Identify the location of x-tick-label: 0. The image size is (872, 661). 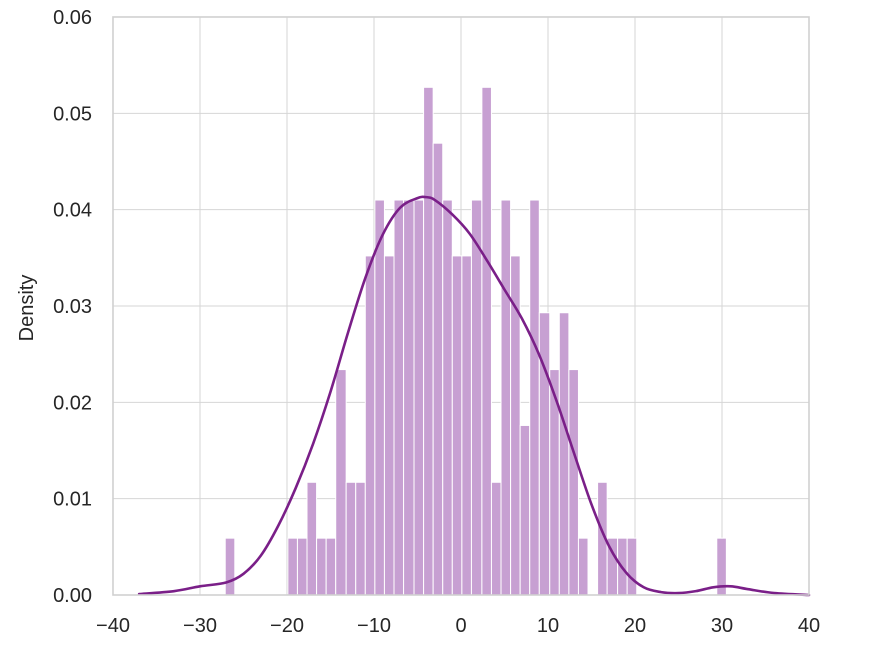
(460, 626).